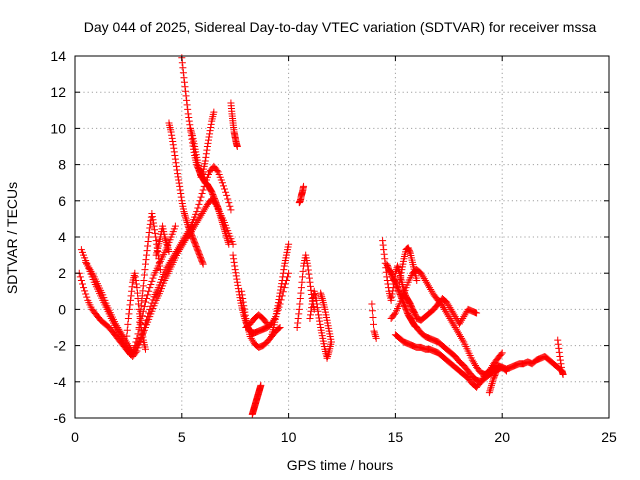 This screenshot has height=480, width=640. What do you see at coordinates (182, 437) in the screenshot?
I see `x-tick-label: 5` at bounding box center [182, 437].